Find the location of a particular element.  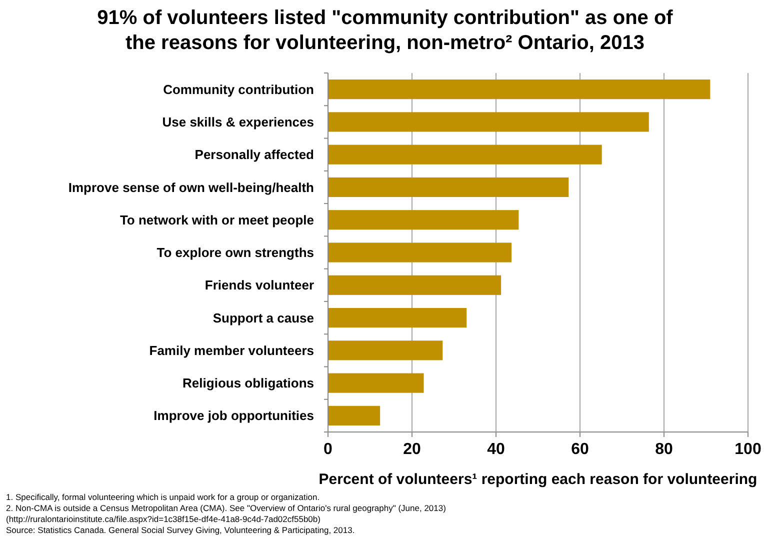

x-tick-label: 20 is located at coordinates (412, 449).